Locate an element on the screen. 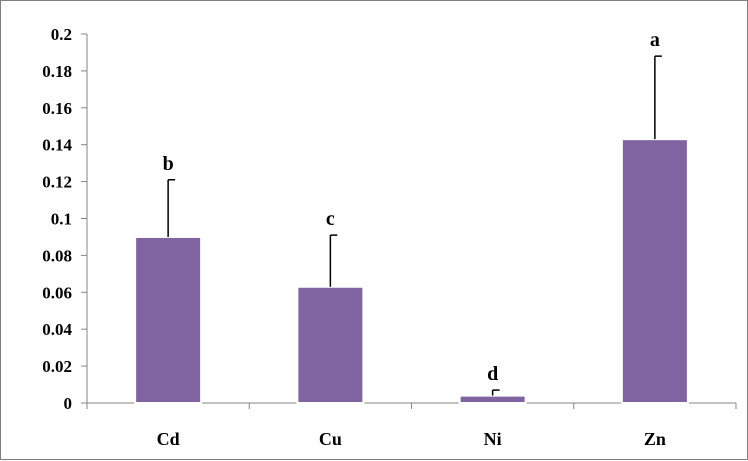  bar-ni is located at coordinates (492, 399).